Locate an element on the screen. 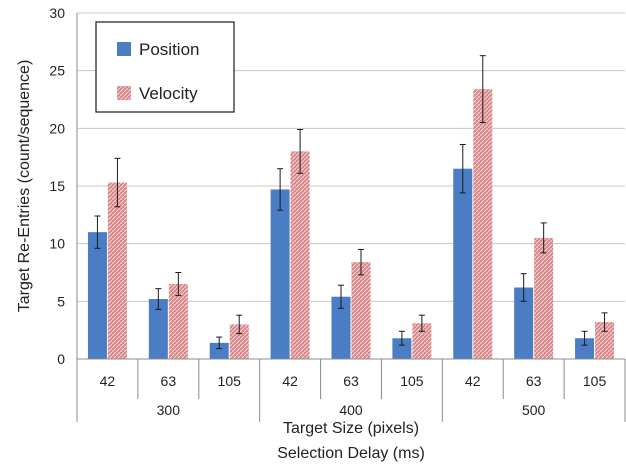 The image size is (626, 466). y-tick-label-5: 5 is located at coordinates (61, 301).